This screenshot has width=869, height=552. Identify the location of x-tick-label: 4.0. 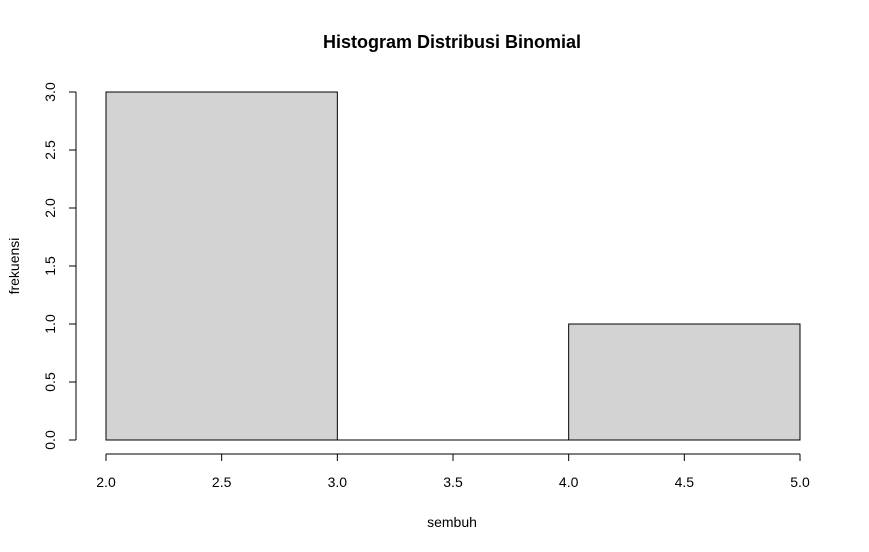
(569, 482).